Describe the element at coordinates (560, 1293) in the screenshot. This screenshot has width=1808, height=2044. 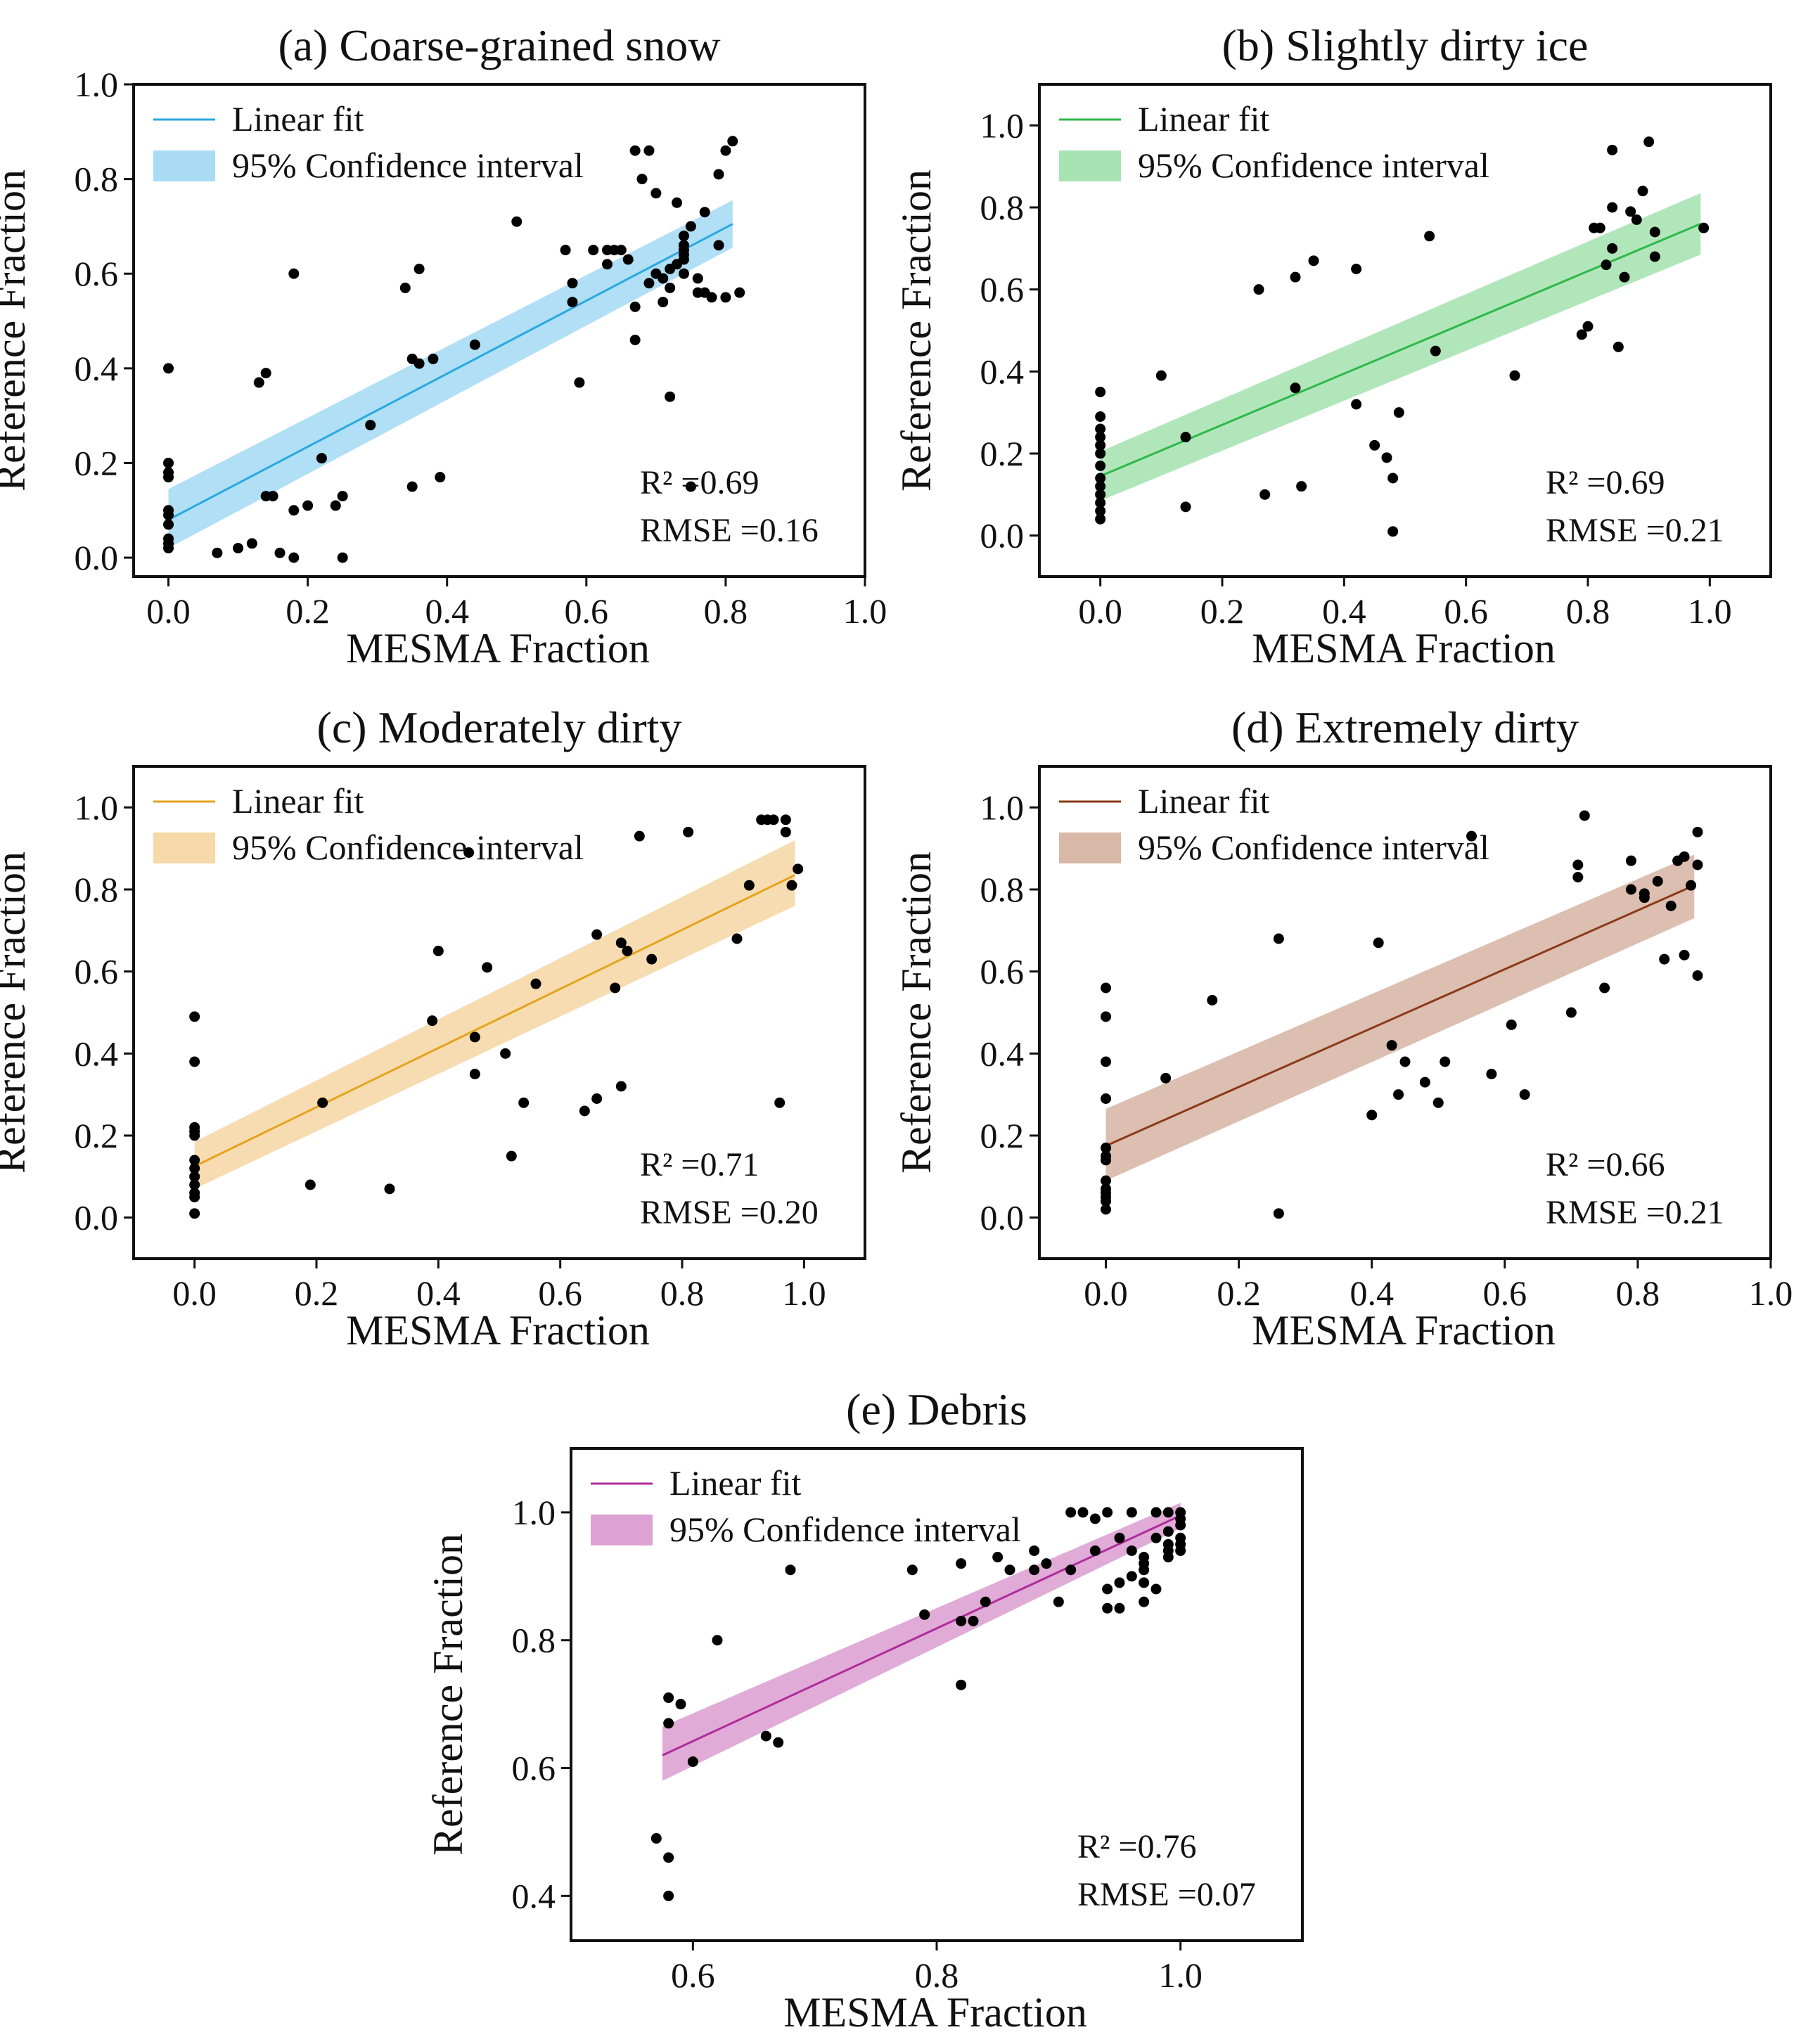
I see `x-tick-label: 0.6` at that location.